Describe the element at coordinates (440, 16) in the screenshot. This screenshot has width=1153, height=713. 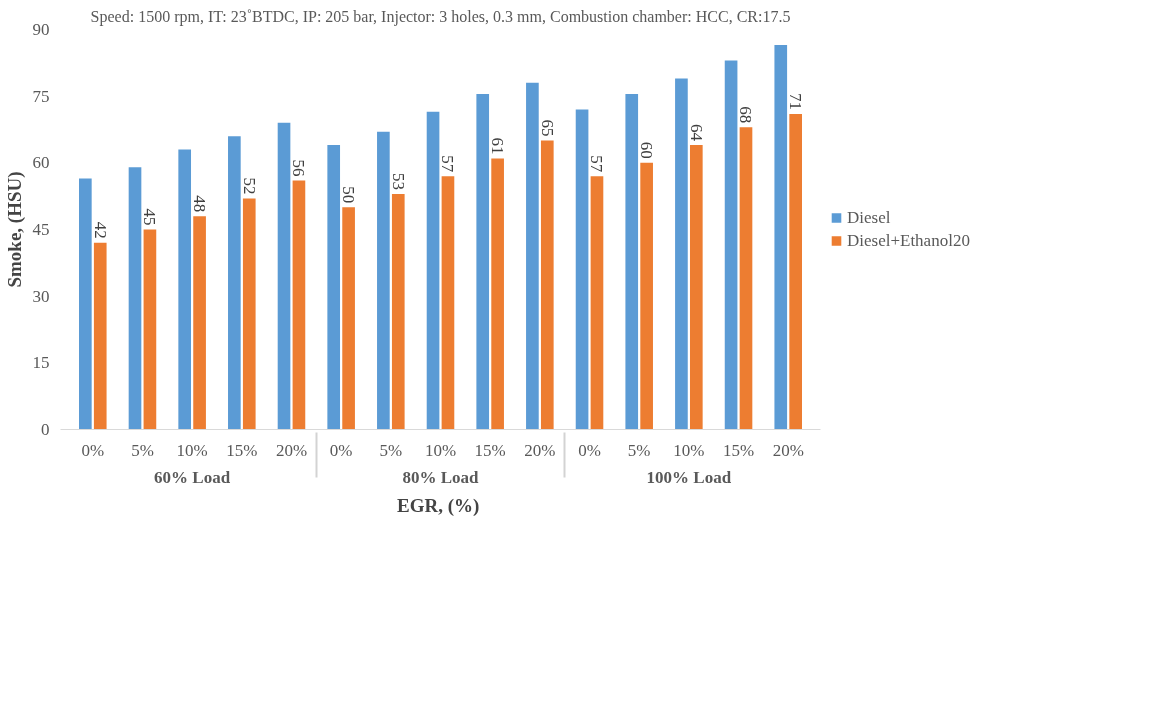
I see `chart-title: Speed: 1500 rpm, IT: 23˚BTDC, IP: 205 bar, Injector: 3 holes, 0.3 mm, Combustion chamber: HCC, CR:17.5` at that location.